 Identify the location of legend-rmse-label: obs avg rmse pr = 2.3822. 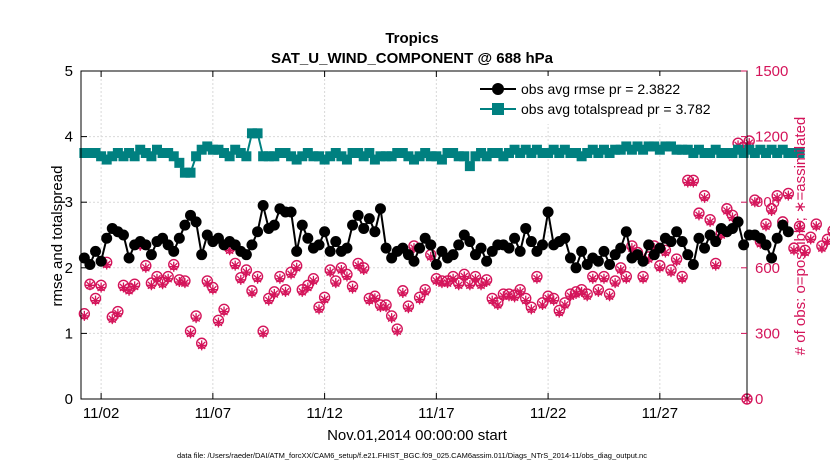
(600, 89).